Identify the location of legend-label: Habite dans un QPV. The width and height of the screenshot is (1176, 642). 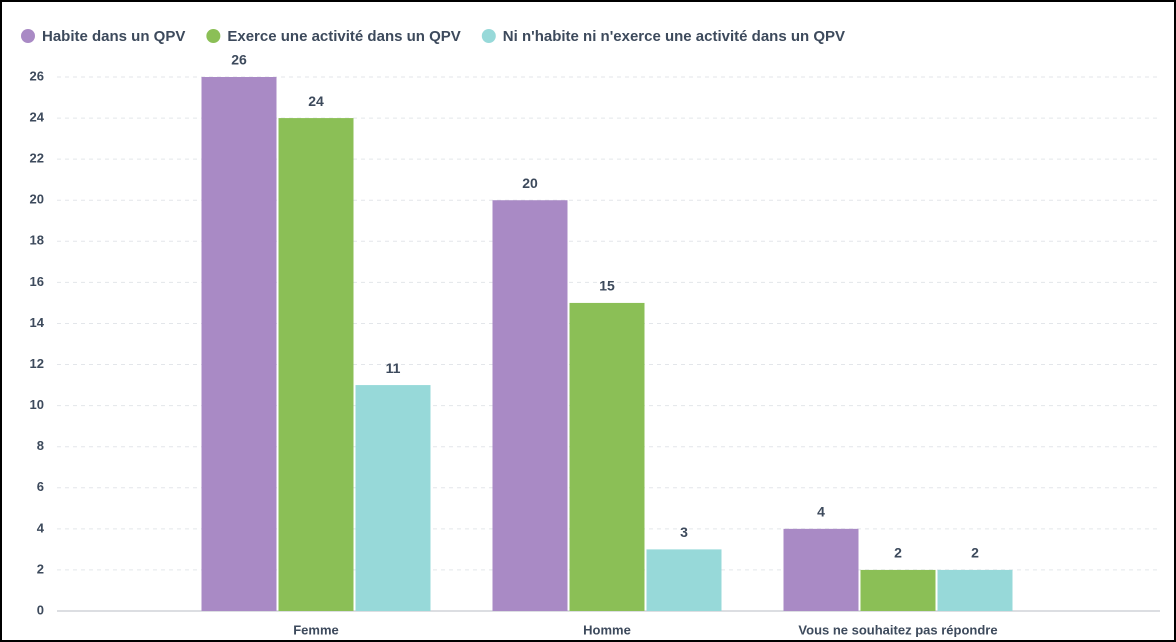
(113, 36).